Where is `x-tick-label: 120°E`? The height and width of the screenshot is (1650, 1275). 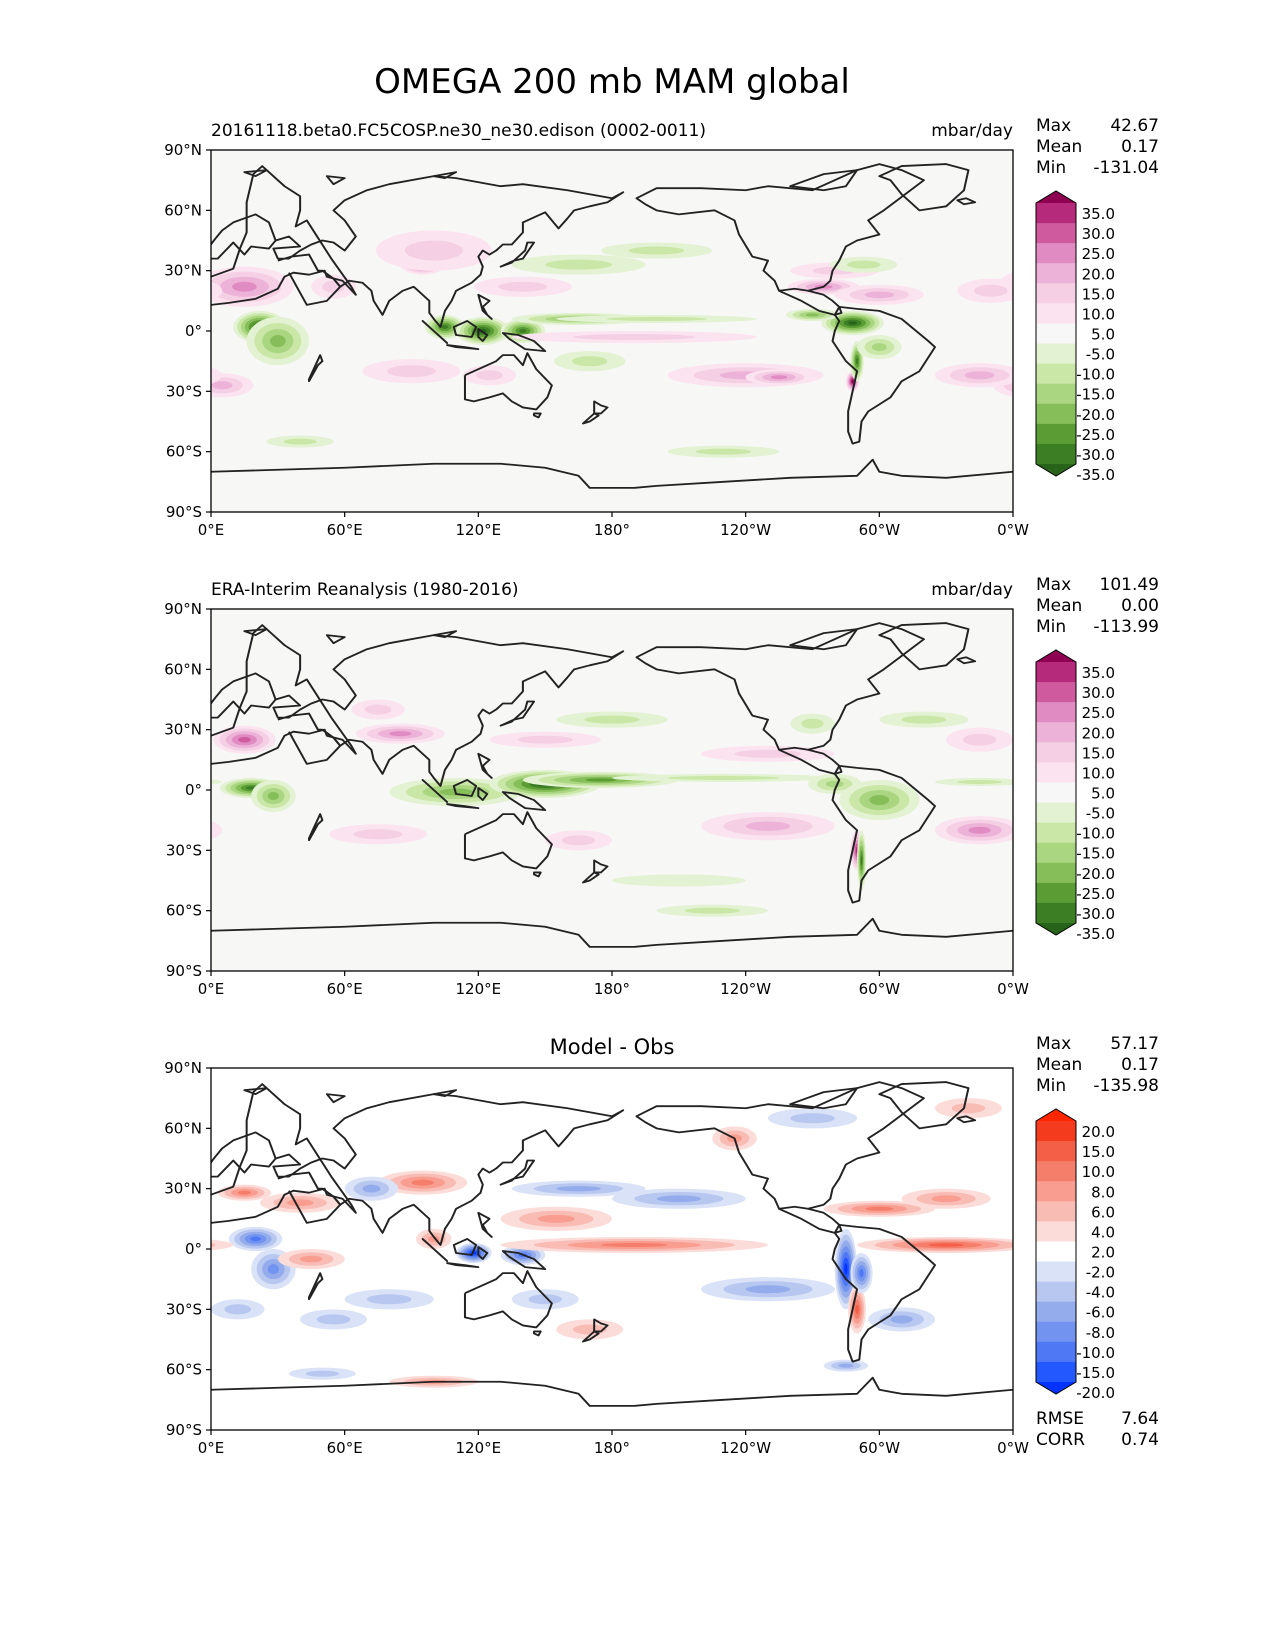 x-tick-label: 120°E is located at coordinates (479, 530).